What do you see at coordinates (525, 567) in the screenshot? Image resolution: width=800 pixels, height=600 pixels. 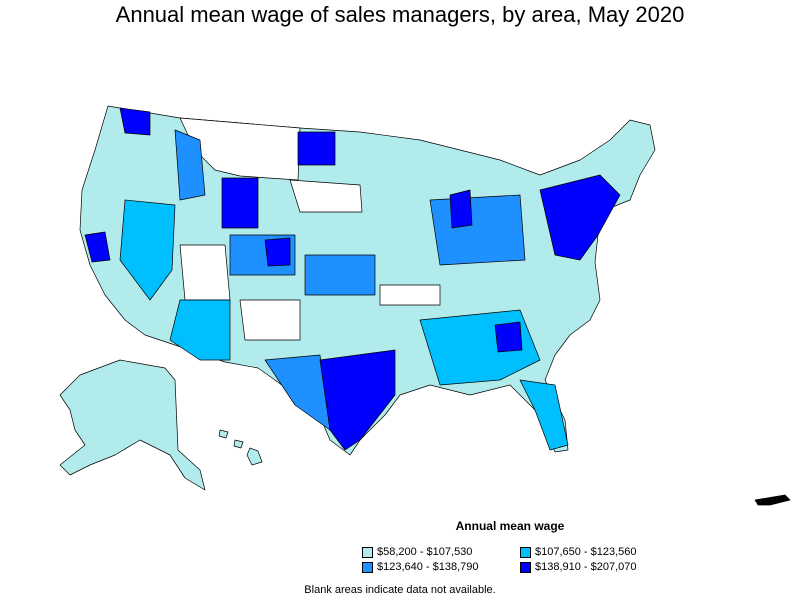 I see `legend-swatch-high` at bounding box center [525, 567].